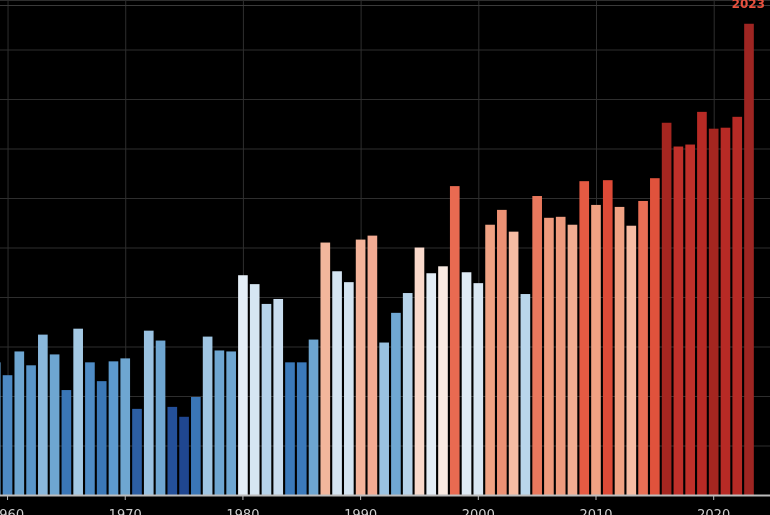  What do you see at coordinates (290, 428) in the screenshot?
I see `bar-1984` at bounding box center [290, 428].